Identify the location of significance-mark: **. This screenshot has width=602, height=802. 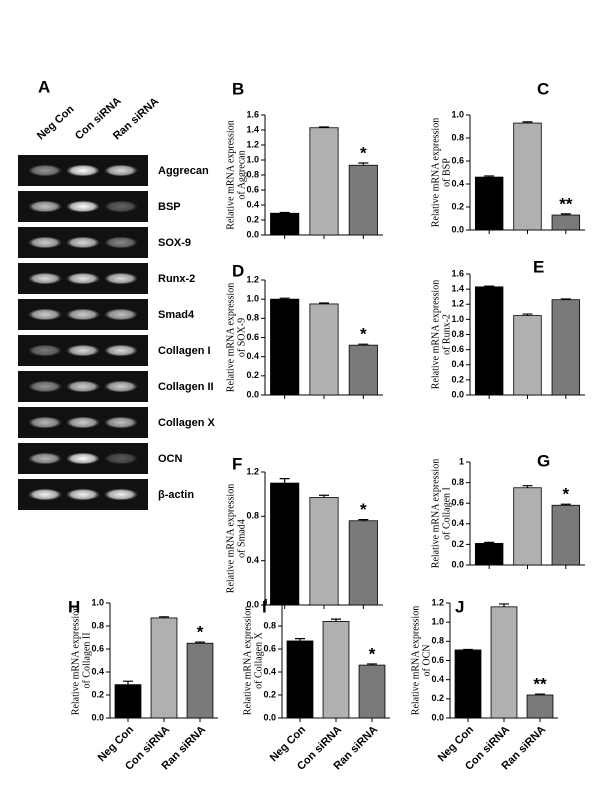
(566, 203).